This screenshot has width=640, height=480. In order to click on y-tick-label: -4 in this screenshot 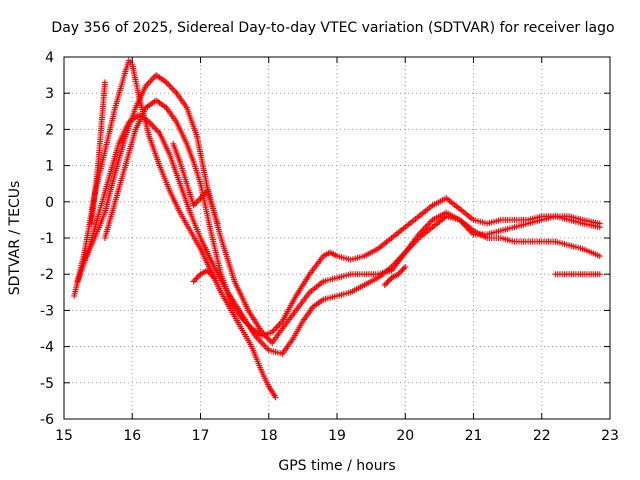, I will do `click(47, 348)`.